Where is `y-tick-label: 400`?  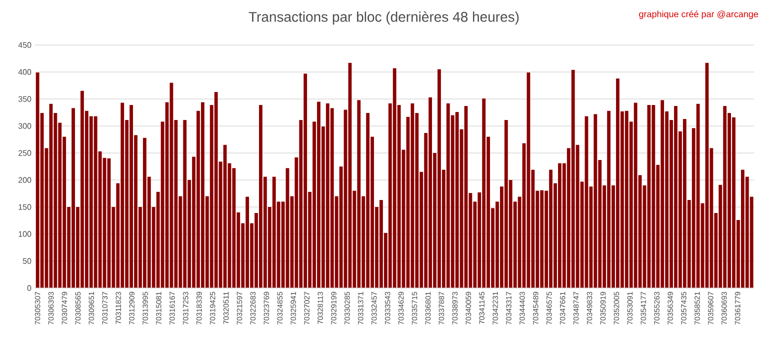 y-tick-label: 400 is located at coordinates (25, 72).